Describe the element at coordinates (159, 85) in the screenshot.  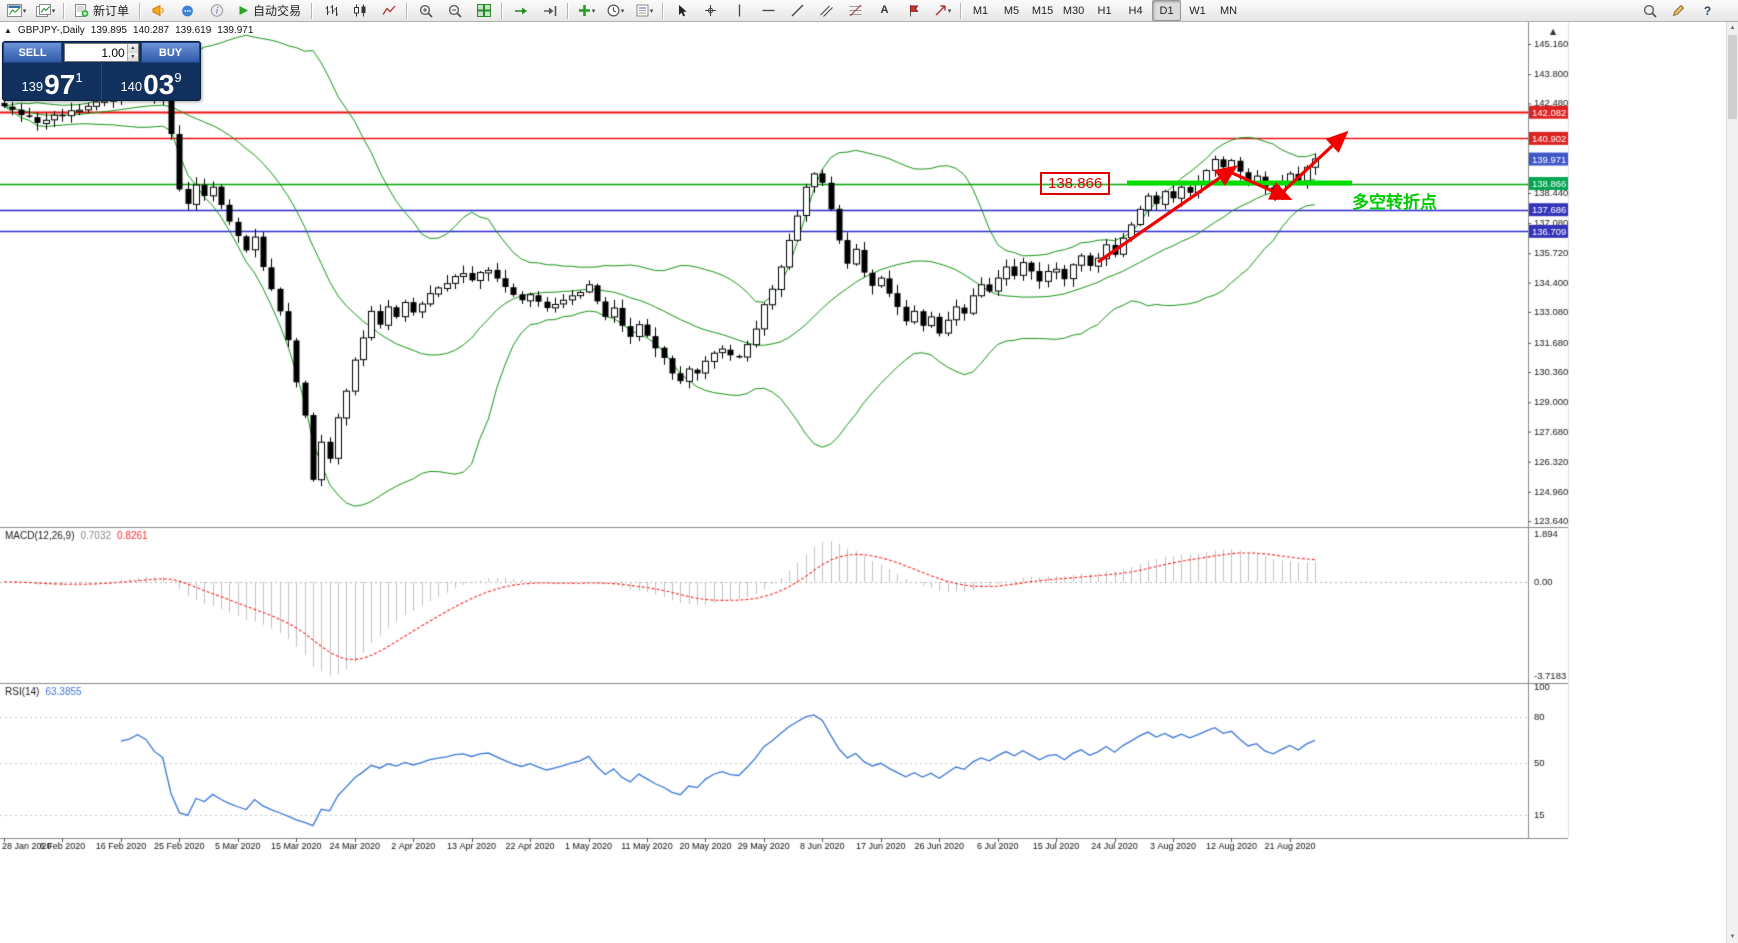
I see `ask-pips: 03` at that location.